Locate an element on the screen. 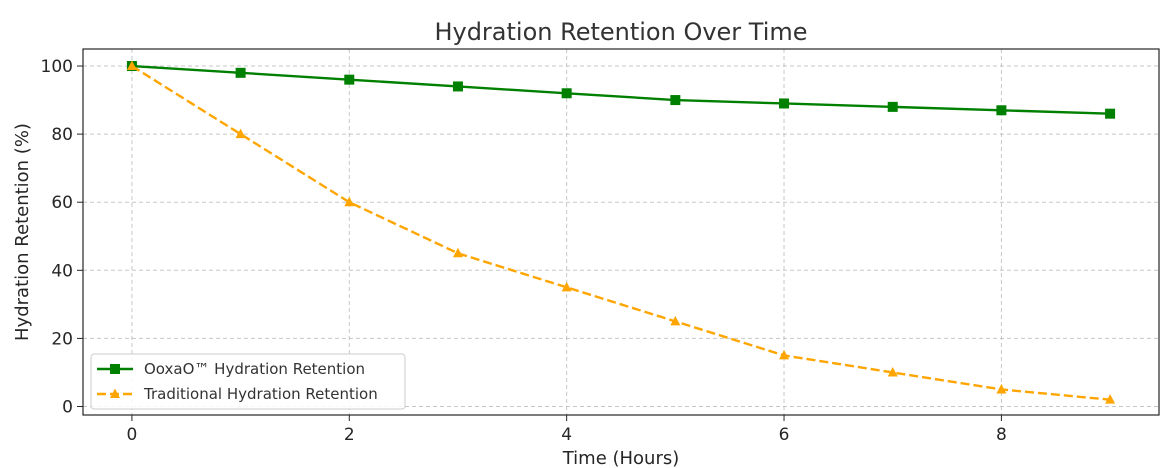  y-axis-title: Hydration Retention (%) is located at coordinates (22, 232).